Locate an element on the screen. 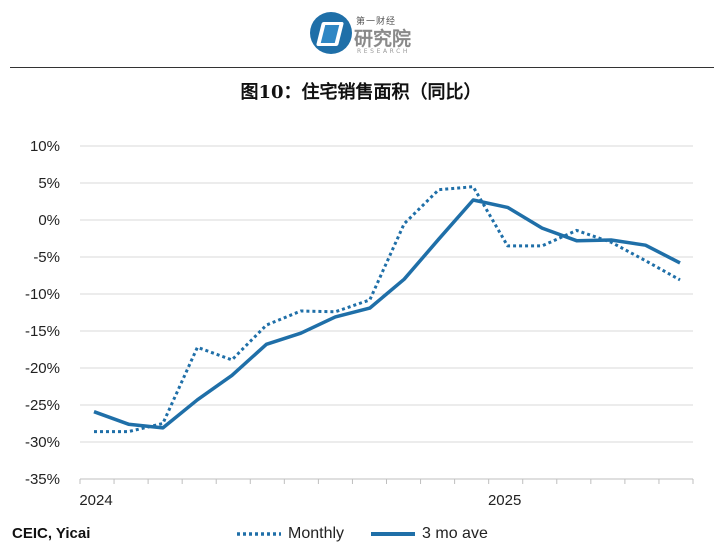  y-tick-label: -5% is located at coordinates (46, 257).